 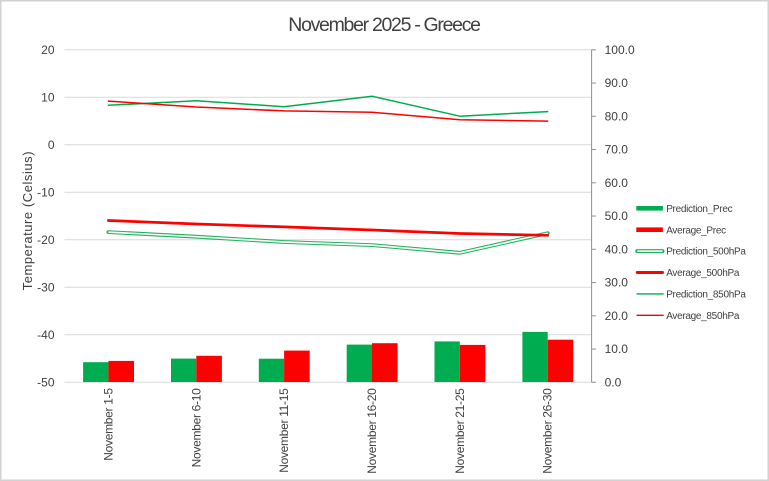 I want to click on svg-text: Prediction_Prec, so click(x=699, y=209).